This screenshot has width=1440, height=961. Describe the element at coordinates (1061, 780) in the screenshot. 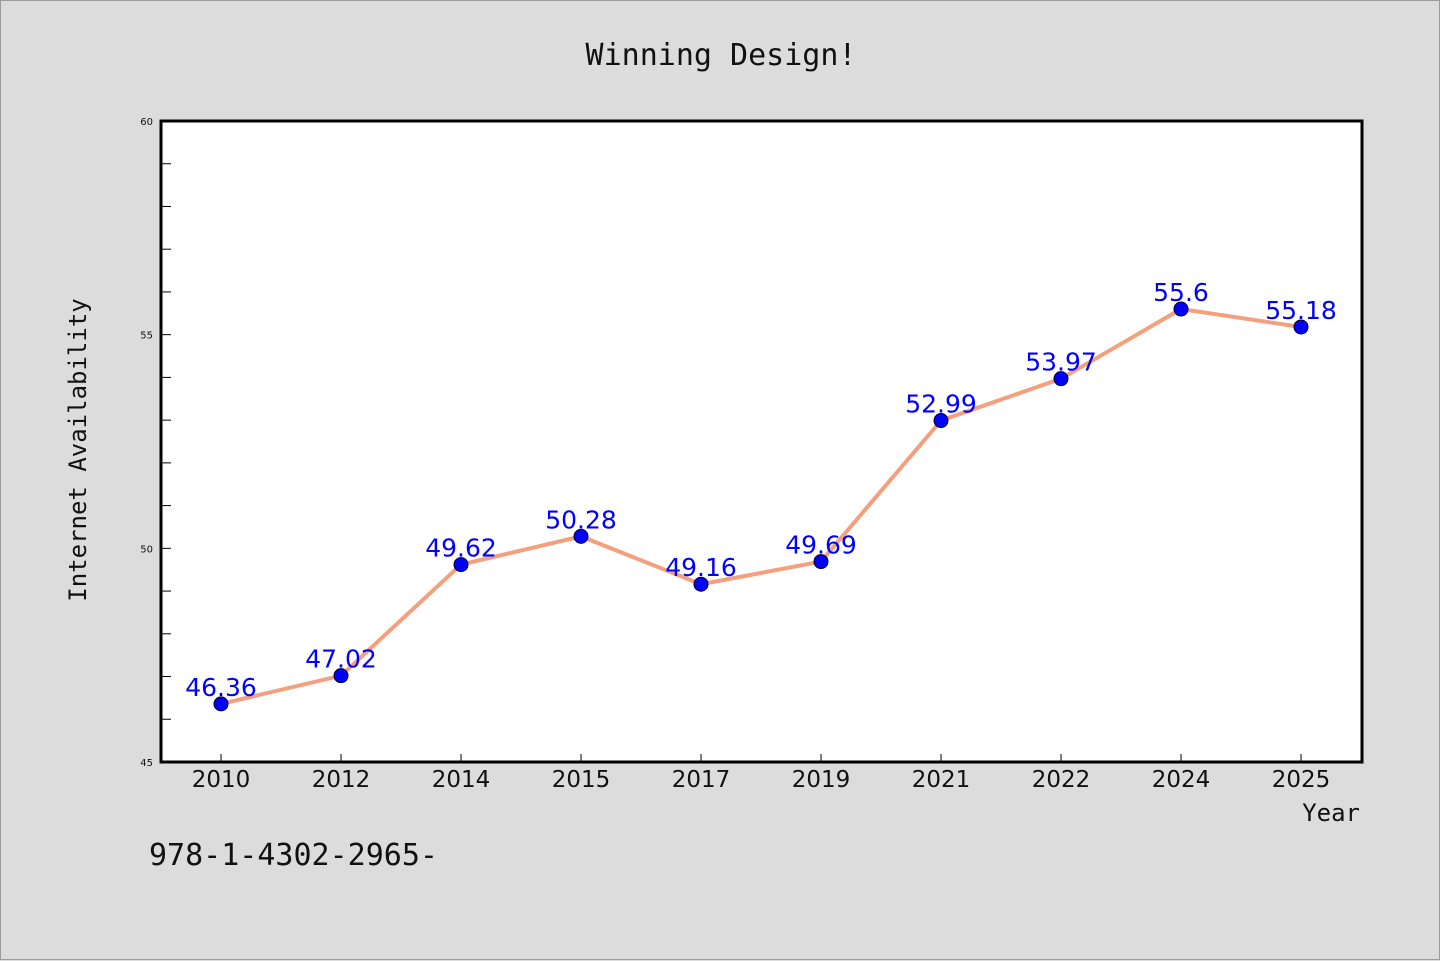

I see `x-tick-label: 2022` at that location.